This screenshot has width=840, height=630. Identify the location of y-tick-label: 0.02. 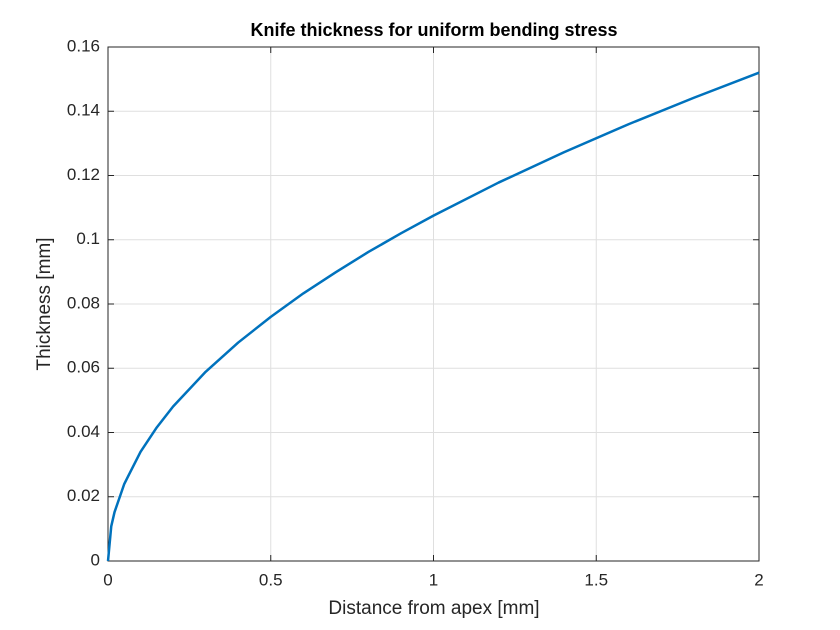
(83, 495).